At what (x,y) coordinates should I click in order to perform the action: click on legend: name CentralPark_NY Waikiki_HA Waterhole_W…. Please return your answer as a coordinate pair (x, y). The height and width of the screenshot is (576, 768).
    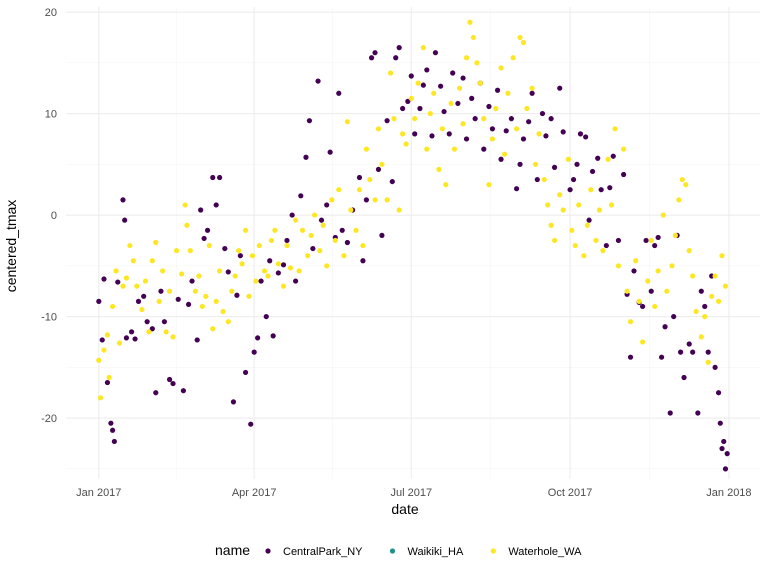
    Looking at the image, I should click on (398, 550).